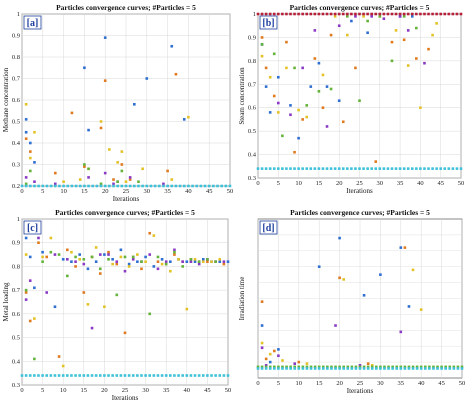  What do you see at coordinates (63, 191) in the screenshot?
I see `x-tick-label: 10` at bounding box center [63, 191].